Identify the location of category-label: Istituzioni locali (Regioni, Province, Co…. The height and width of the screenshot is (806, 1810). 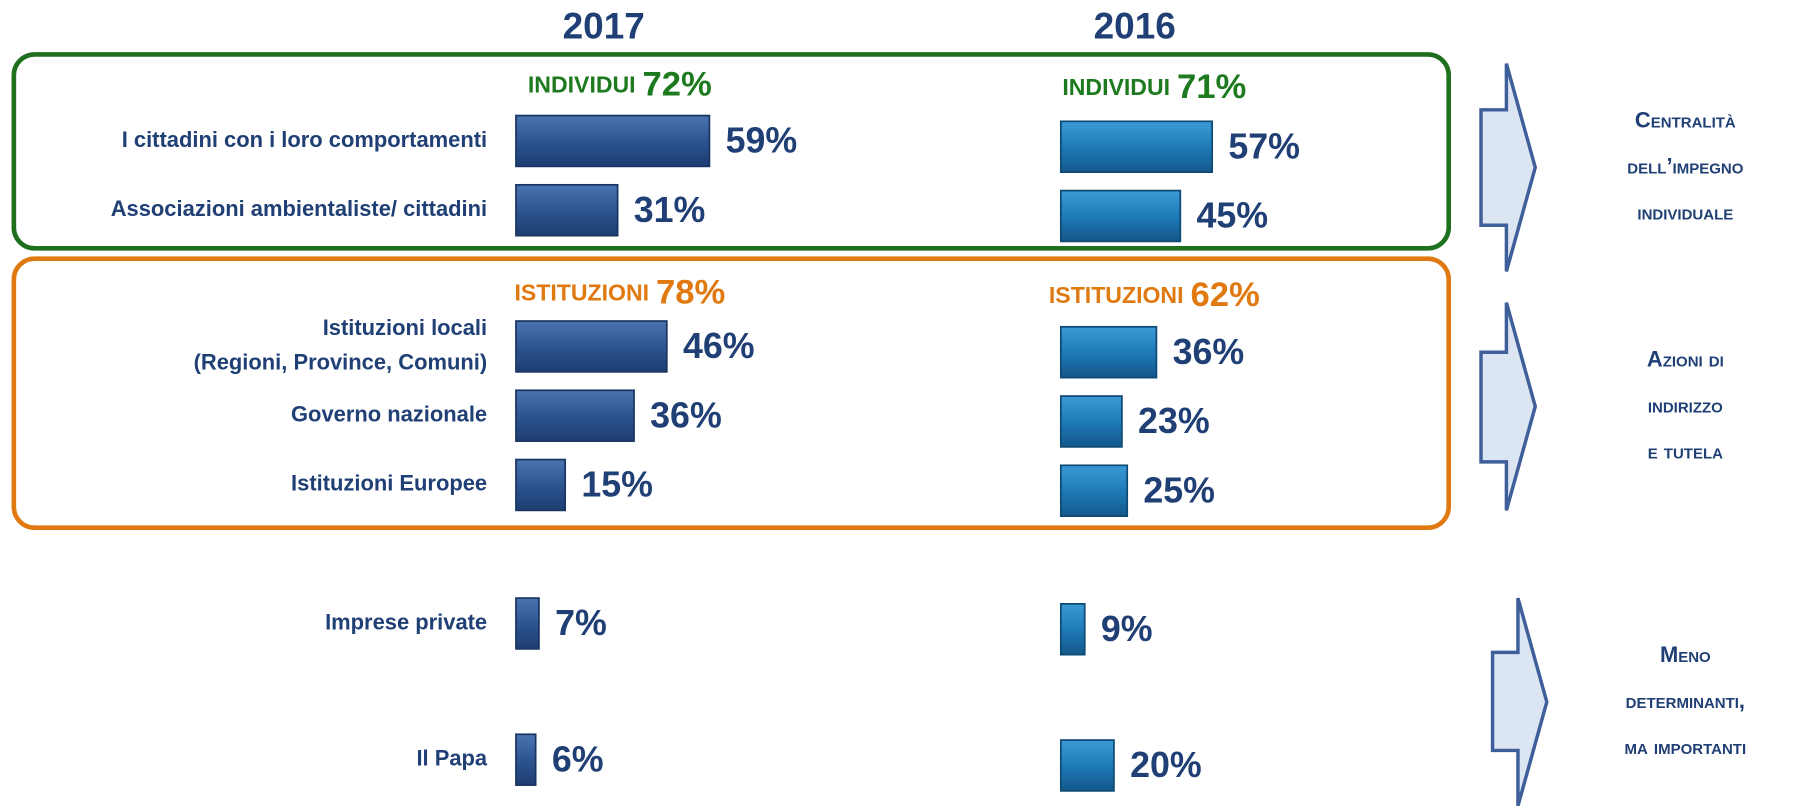
(341, 345).